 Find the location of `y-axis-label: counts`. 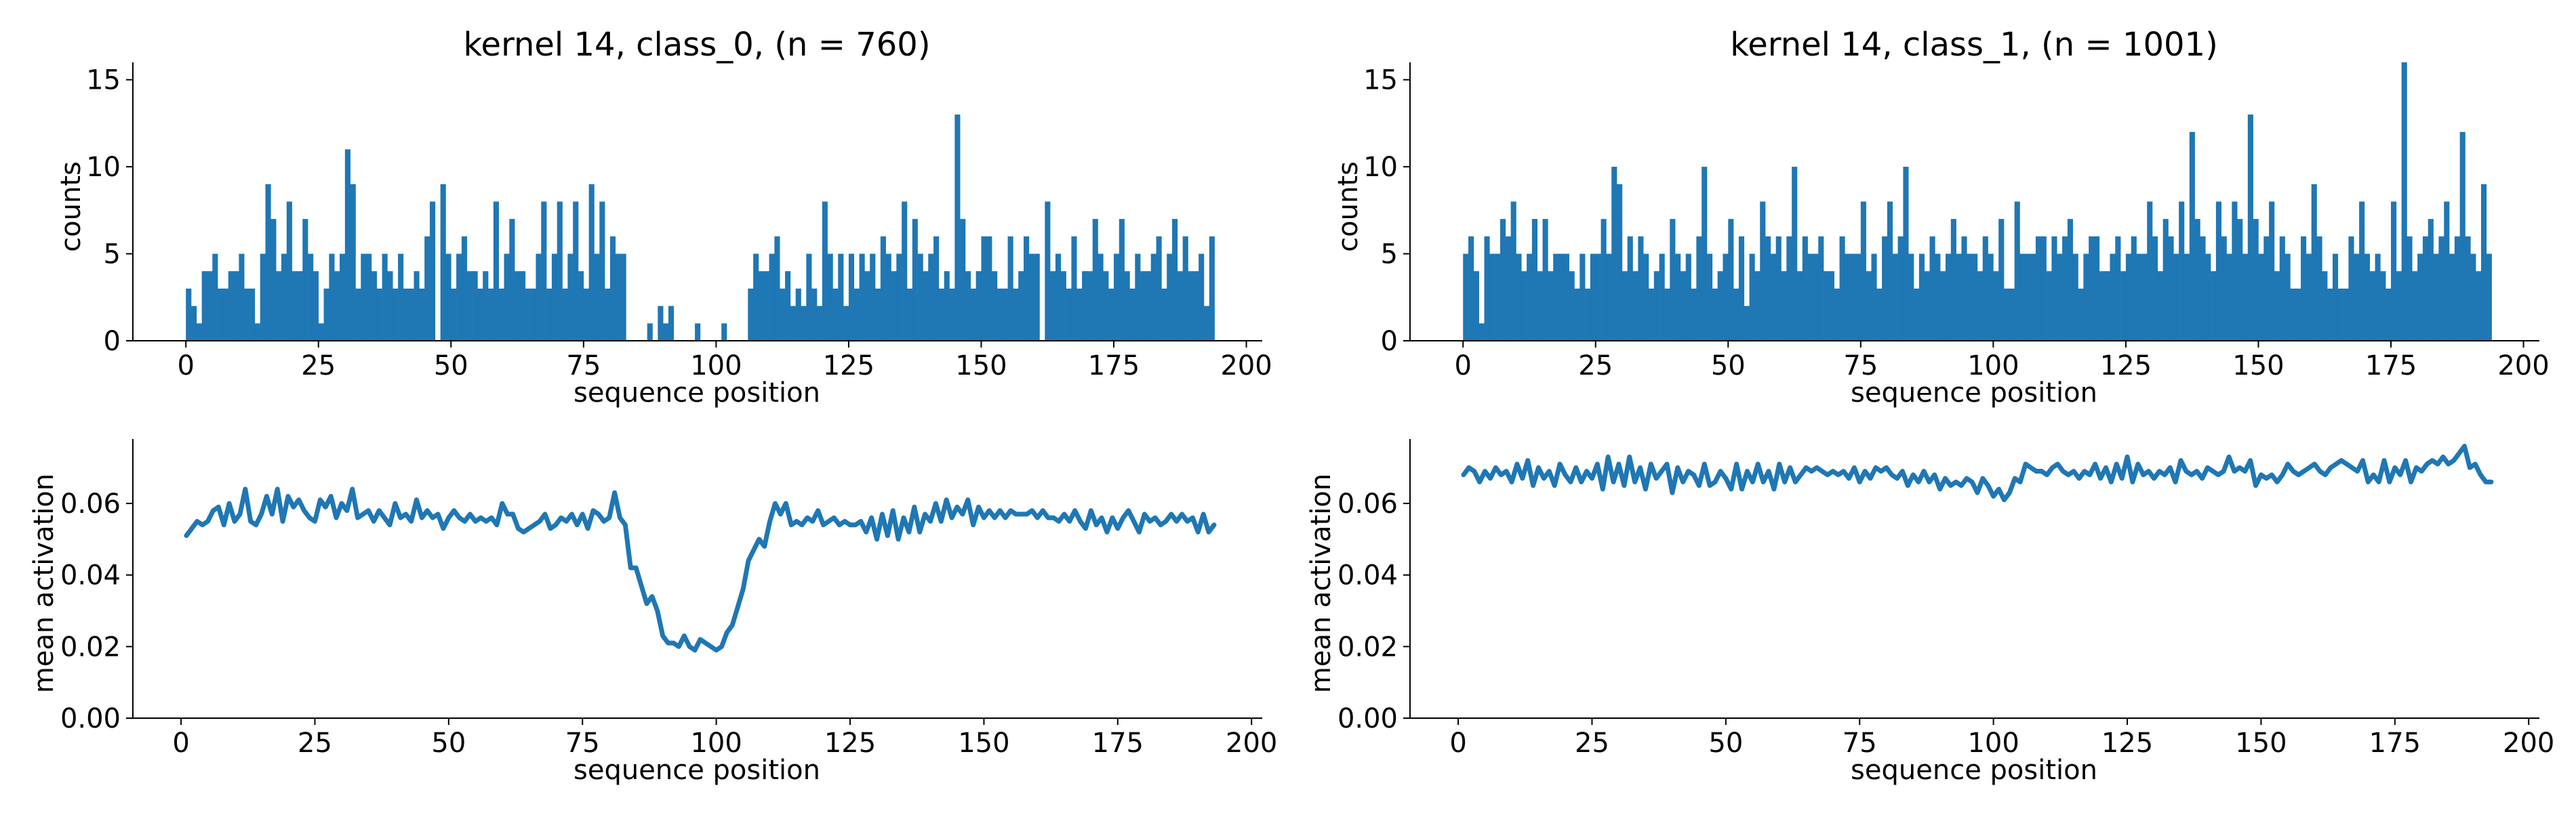

y-axis-label: counts is located at coordinates (71, 206).